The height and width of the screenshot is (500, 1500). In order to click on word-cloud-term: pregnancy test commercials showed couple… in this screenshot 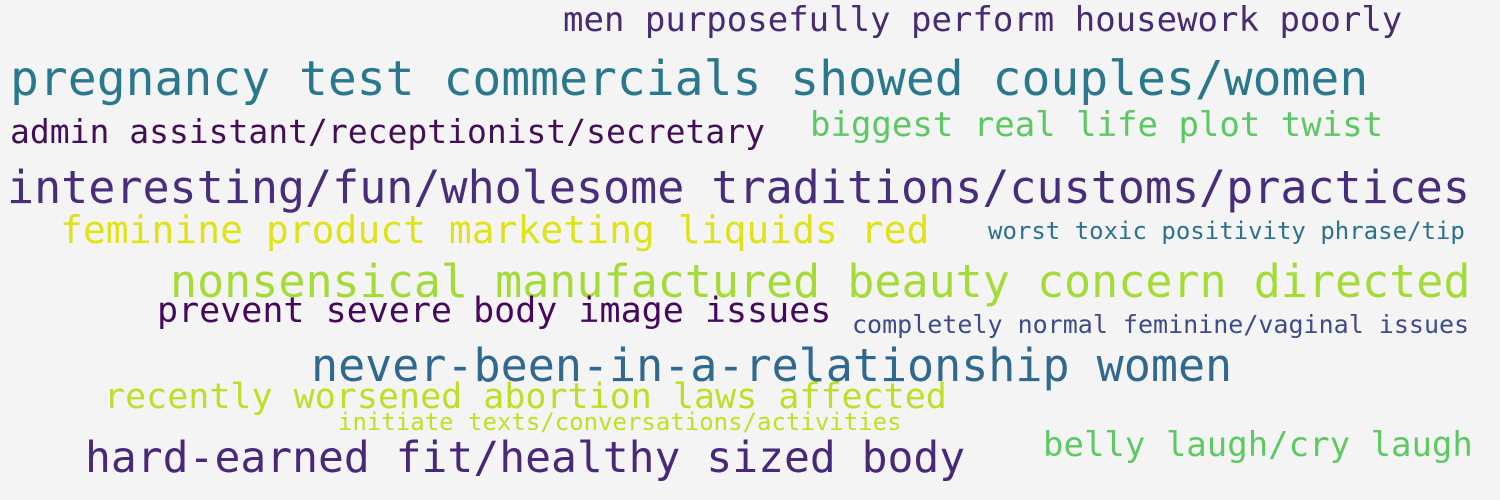, I will do `click(689, 79)`.